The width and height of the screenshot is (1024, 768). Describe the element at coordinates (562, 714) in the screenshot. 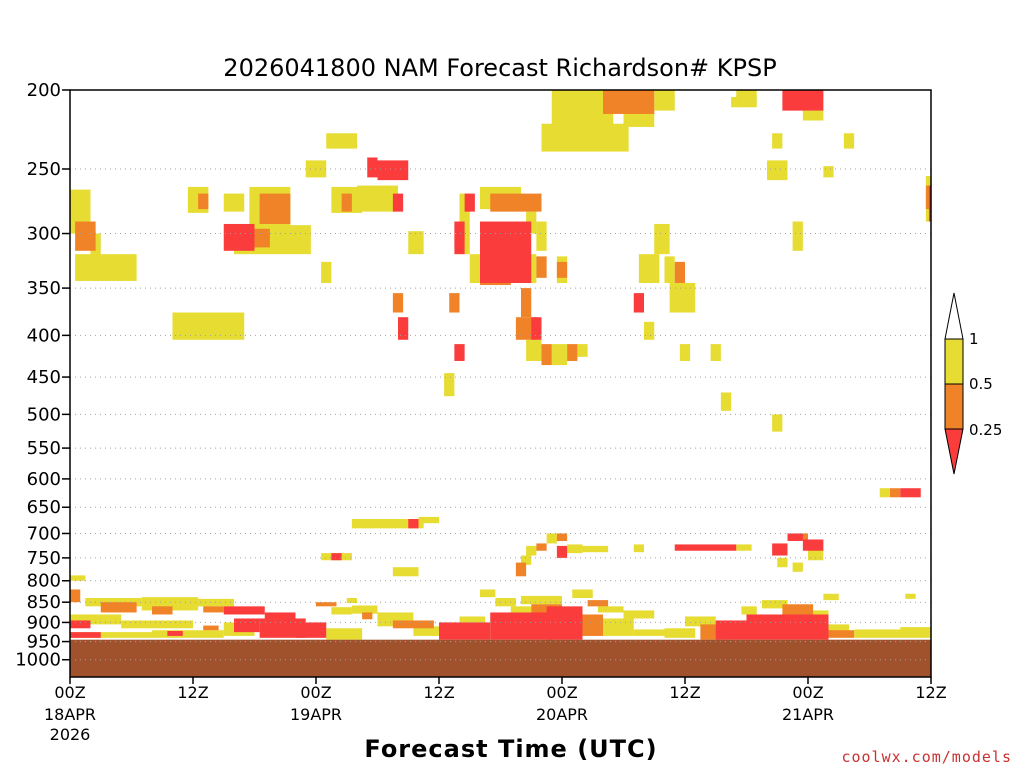

I see `x-tick-date: 20APR` at that location.